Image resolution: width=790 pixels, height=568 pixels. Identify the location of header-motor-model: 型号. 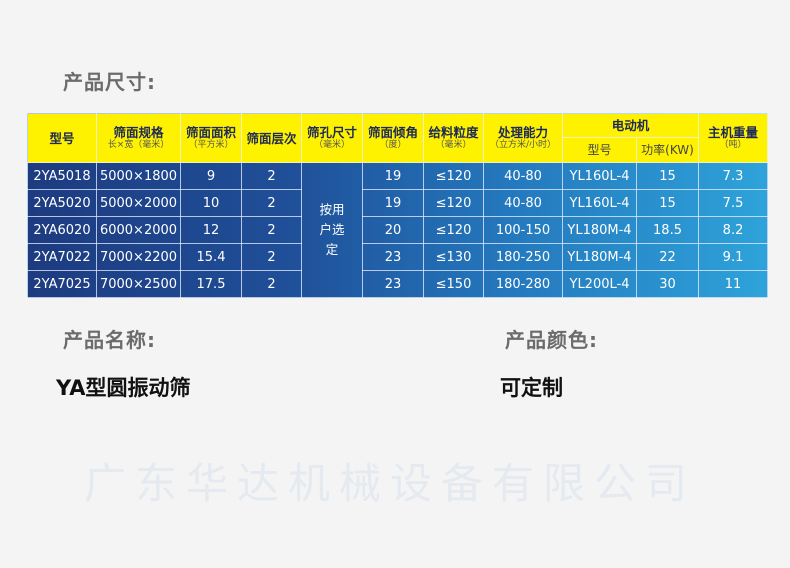
(599, 150).